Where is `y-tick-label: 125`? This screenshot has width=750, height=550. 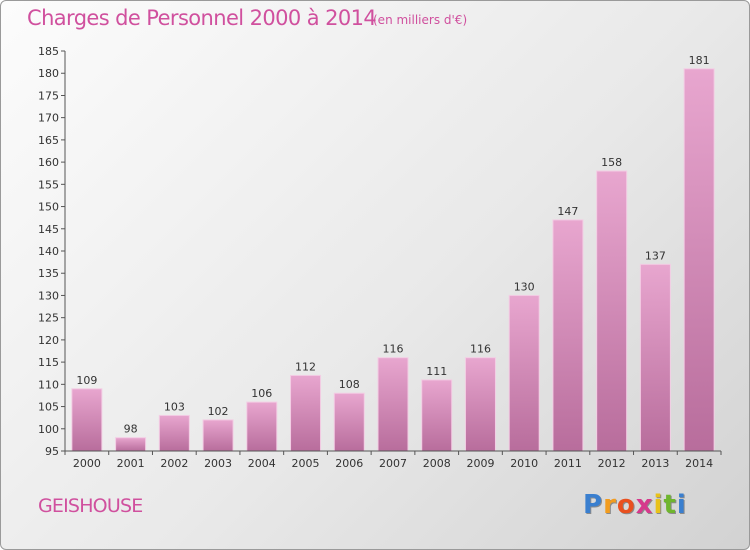 y-tick-label: 125 is located at coordinates (48, 318).